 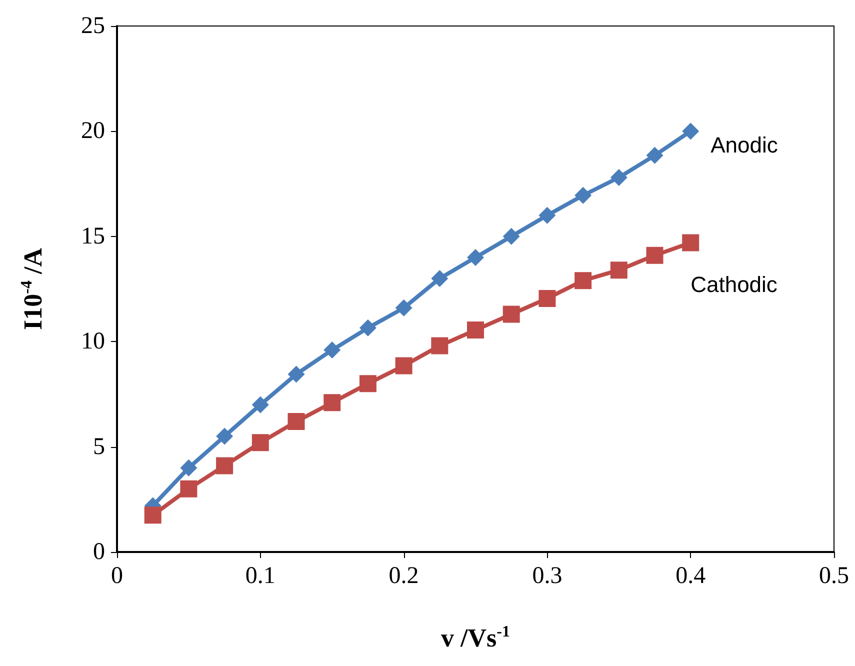 What do you see at coordinates (260, 576) in the screenshot?
I see `x-tick-label: 0.1` at bounding box center [260, 576].